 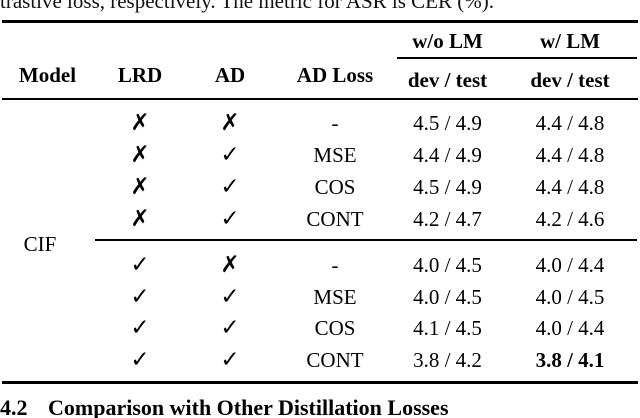 I want to click on column-header-ad-loss: AD Loss, so click(x=335, y=75).